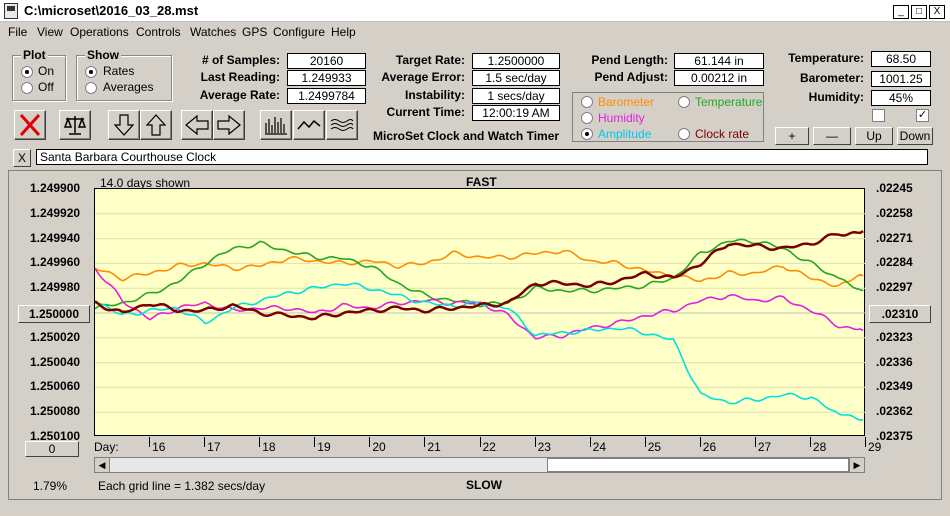 This screenshot has width=950, height=516. Describe the element at coordinates (587, 134) in the screenshot. I see `amplitude-radio` at that location.